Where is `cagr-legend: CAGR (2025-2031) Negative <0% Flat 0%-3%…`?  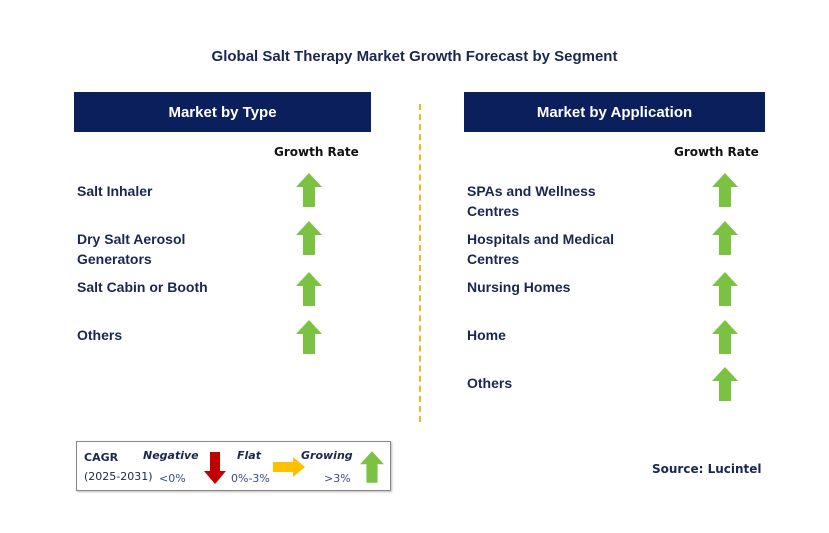
cagr-legend: CAGR (2025-2031) Negative <0% Flat 0%-3%… is located at coordinates (233, 466).